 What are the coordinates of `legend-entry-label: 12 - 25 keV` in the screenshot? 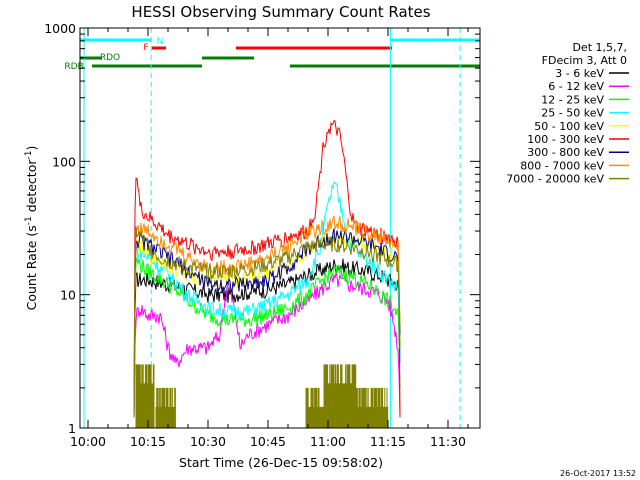 It's located at (572, 99).